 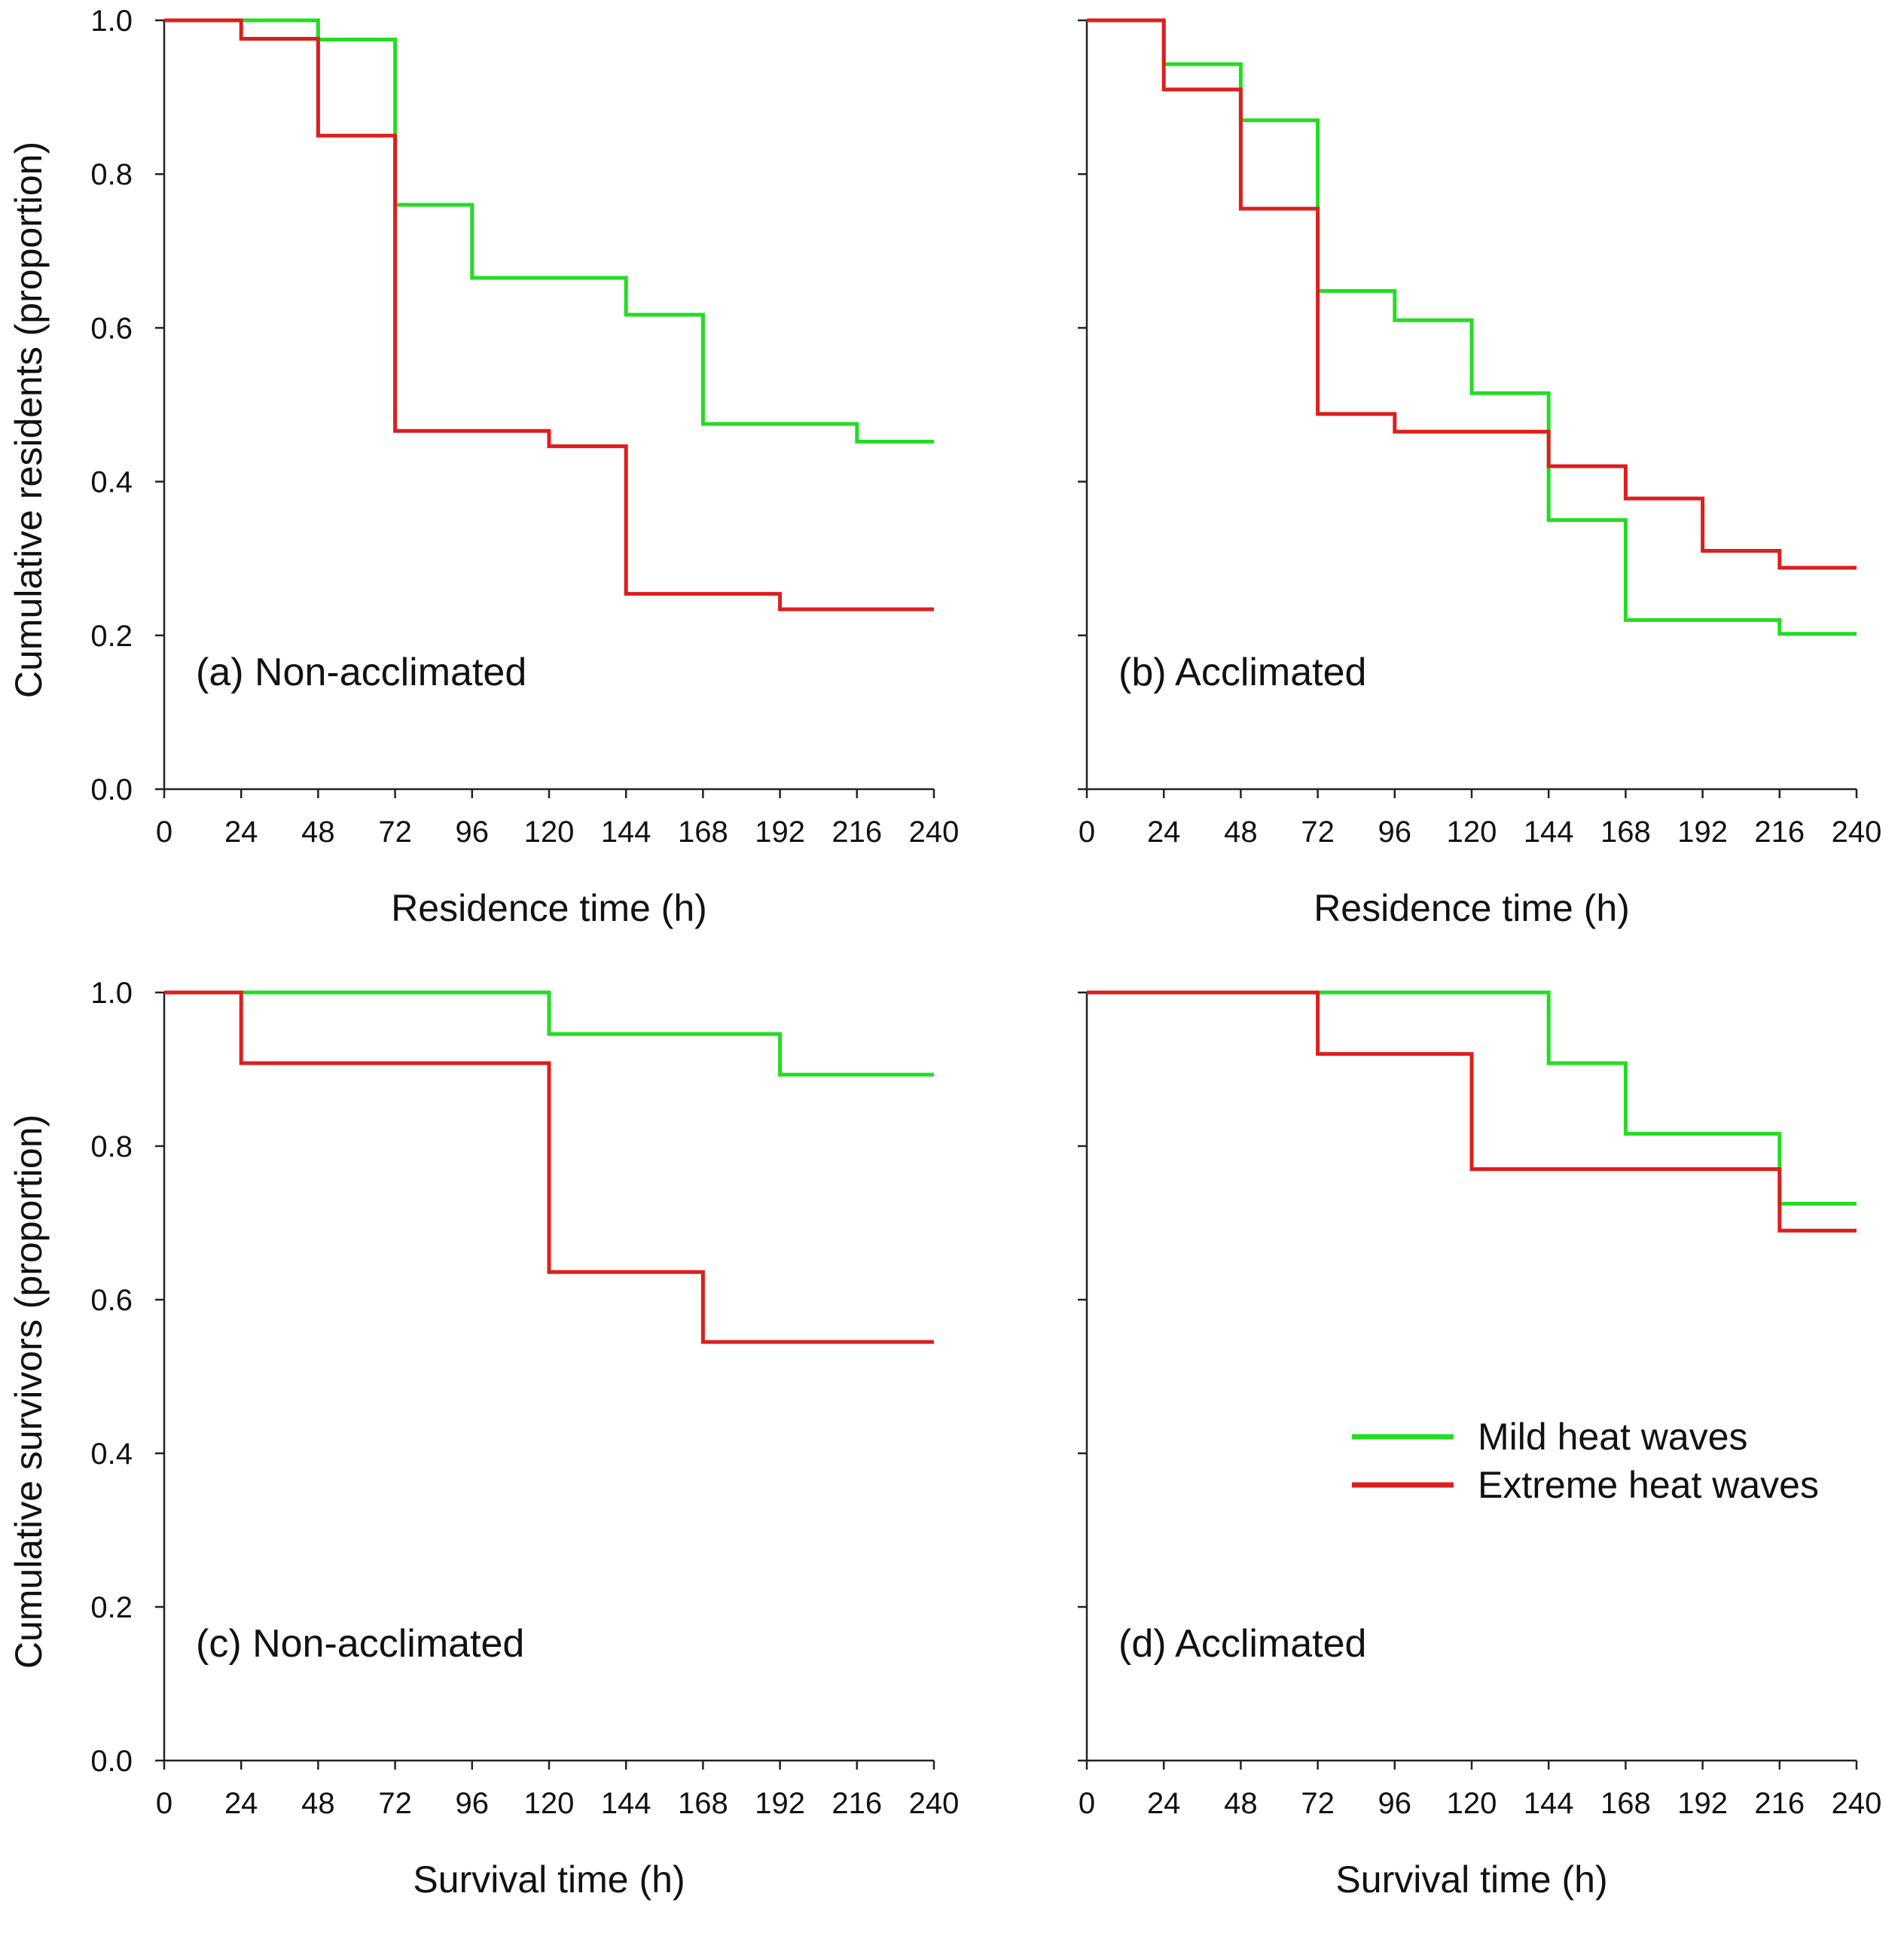 I want to click on y-axis-title: Cumulative residents (proportion), so click(x=29, y=420).